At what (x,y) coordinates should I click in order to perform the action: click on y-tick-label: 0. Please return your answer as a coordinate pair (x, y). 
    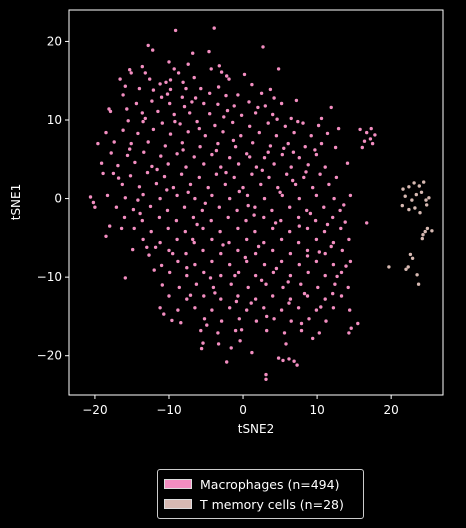
    Looking at the image, I should click on (58, 199).